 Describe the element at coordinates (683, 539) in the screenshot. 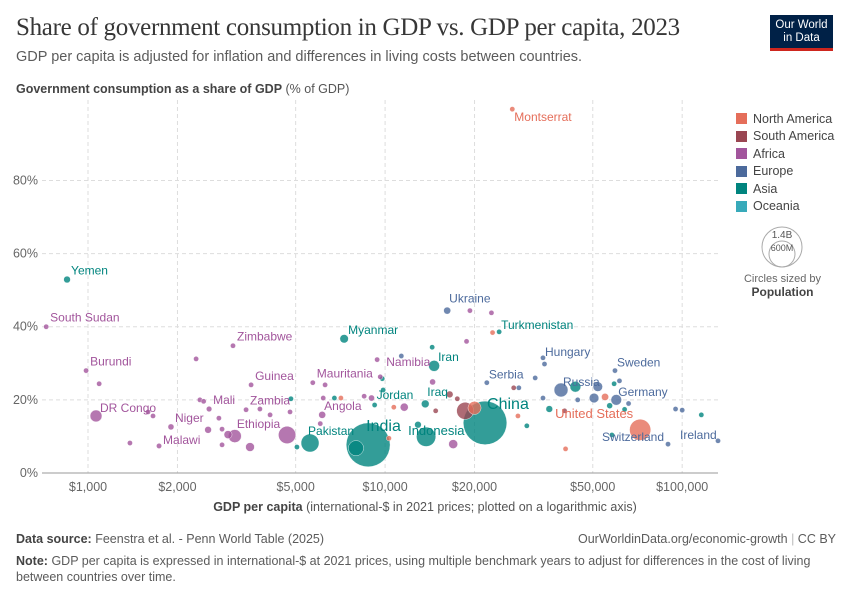

I see `source-url-link: OurWorldinData.org/economic-growth` at that location.